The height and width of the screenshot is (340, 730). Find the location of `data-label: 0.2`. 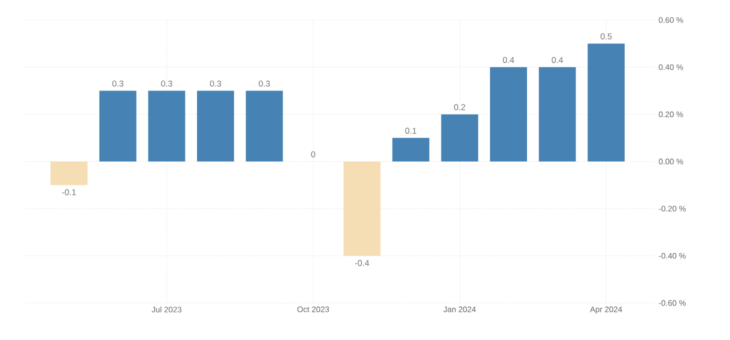

data-label: 0.2 is located at coordinates (460, 107).